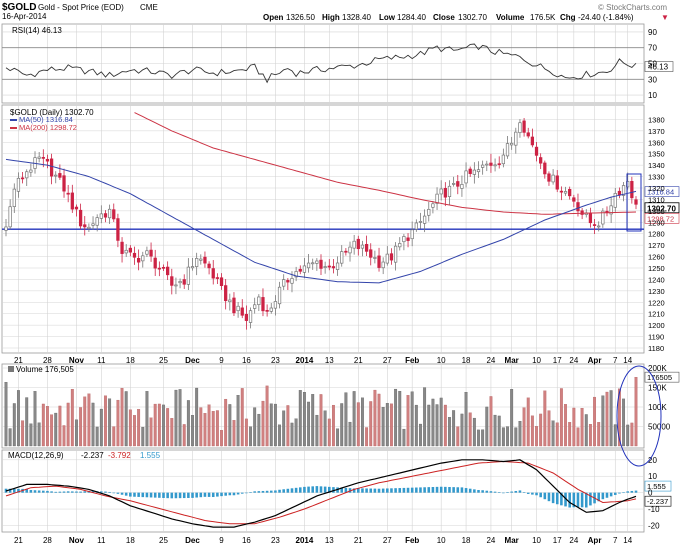 The image size is (682, 547). I want to click on x-tick-label-mid: 24, so click(573, 360).